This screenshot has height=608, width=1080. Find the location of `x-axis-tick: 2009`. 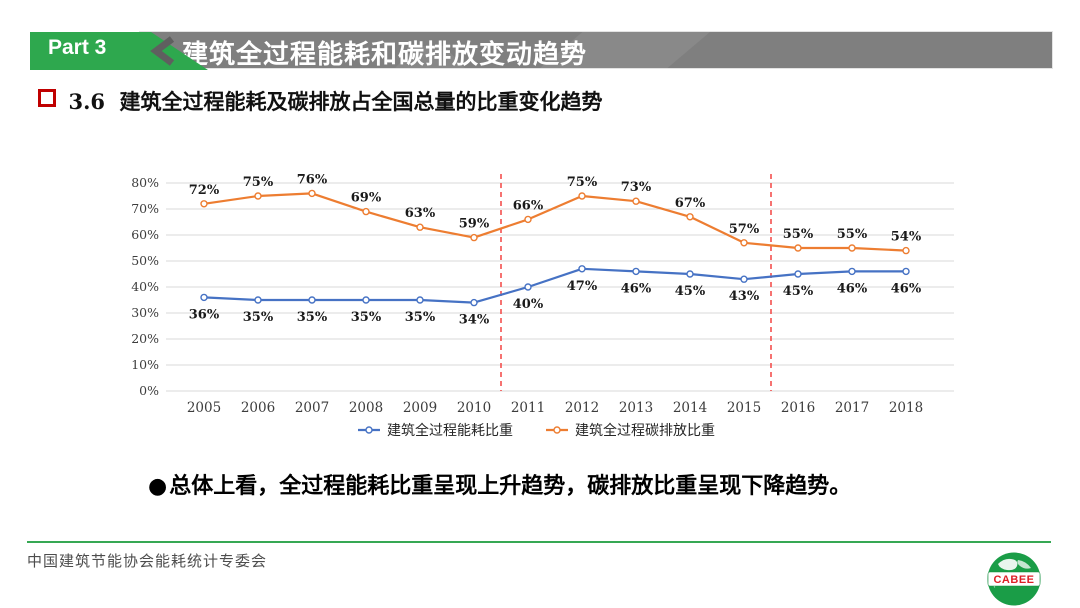

x-axis-tick: 2009 is located at coordinates (420, 408).